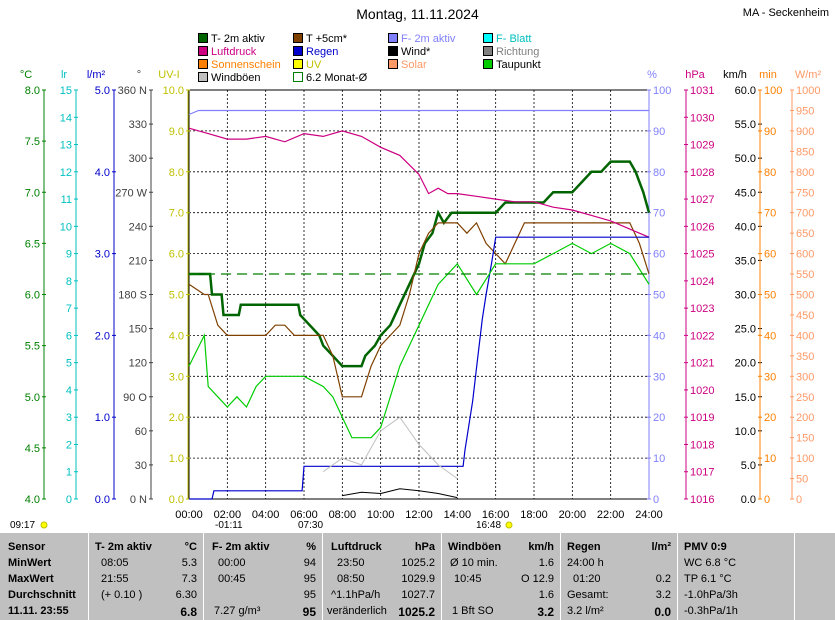  What do you see at coordinates (176, 296) in the screenshot?
I see `axis-tick-label-uv: 5.0` at bounding box center [176, 296].